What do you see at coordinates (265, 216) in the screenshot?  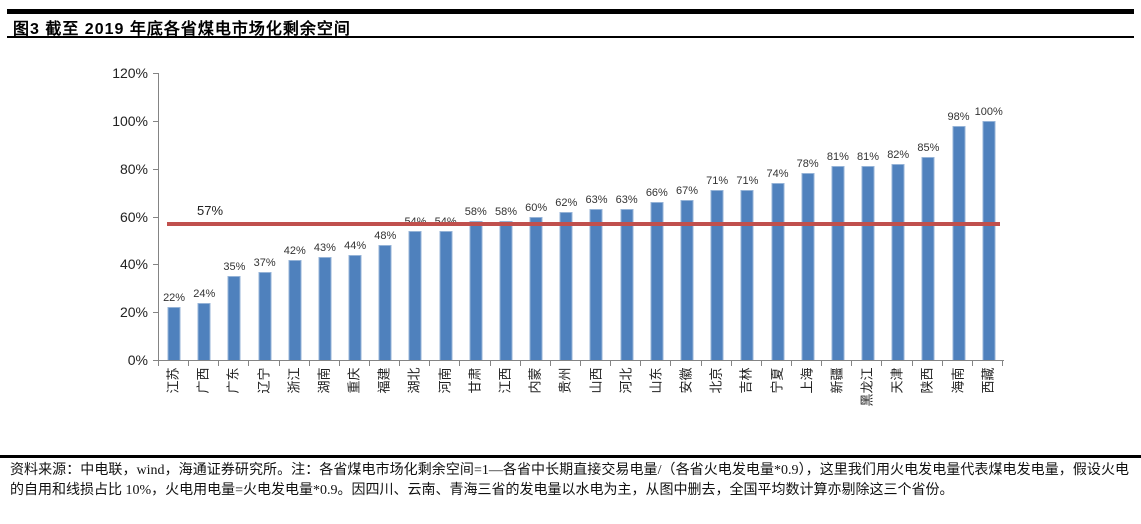 I see `bar-column: 37%` at bounding box center [265, 216].